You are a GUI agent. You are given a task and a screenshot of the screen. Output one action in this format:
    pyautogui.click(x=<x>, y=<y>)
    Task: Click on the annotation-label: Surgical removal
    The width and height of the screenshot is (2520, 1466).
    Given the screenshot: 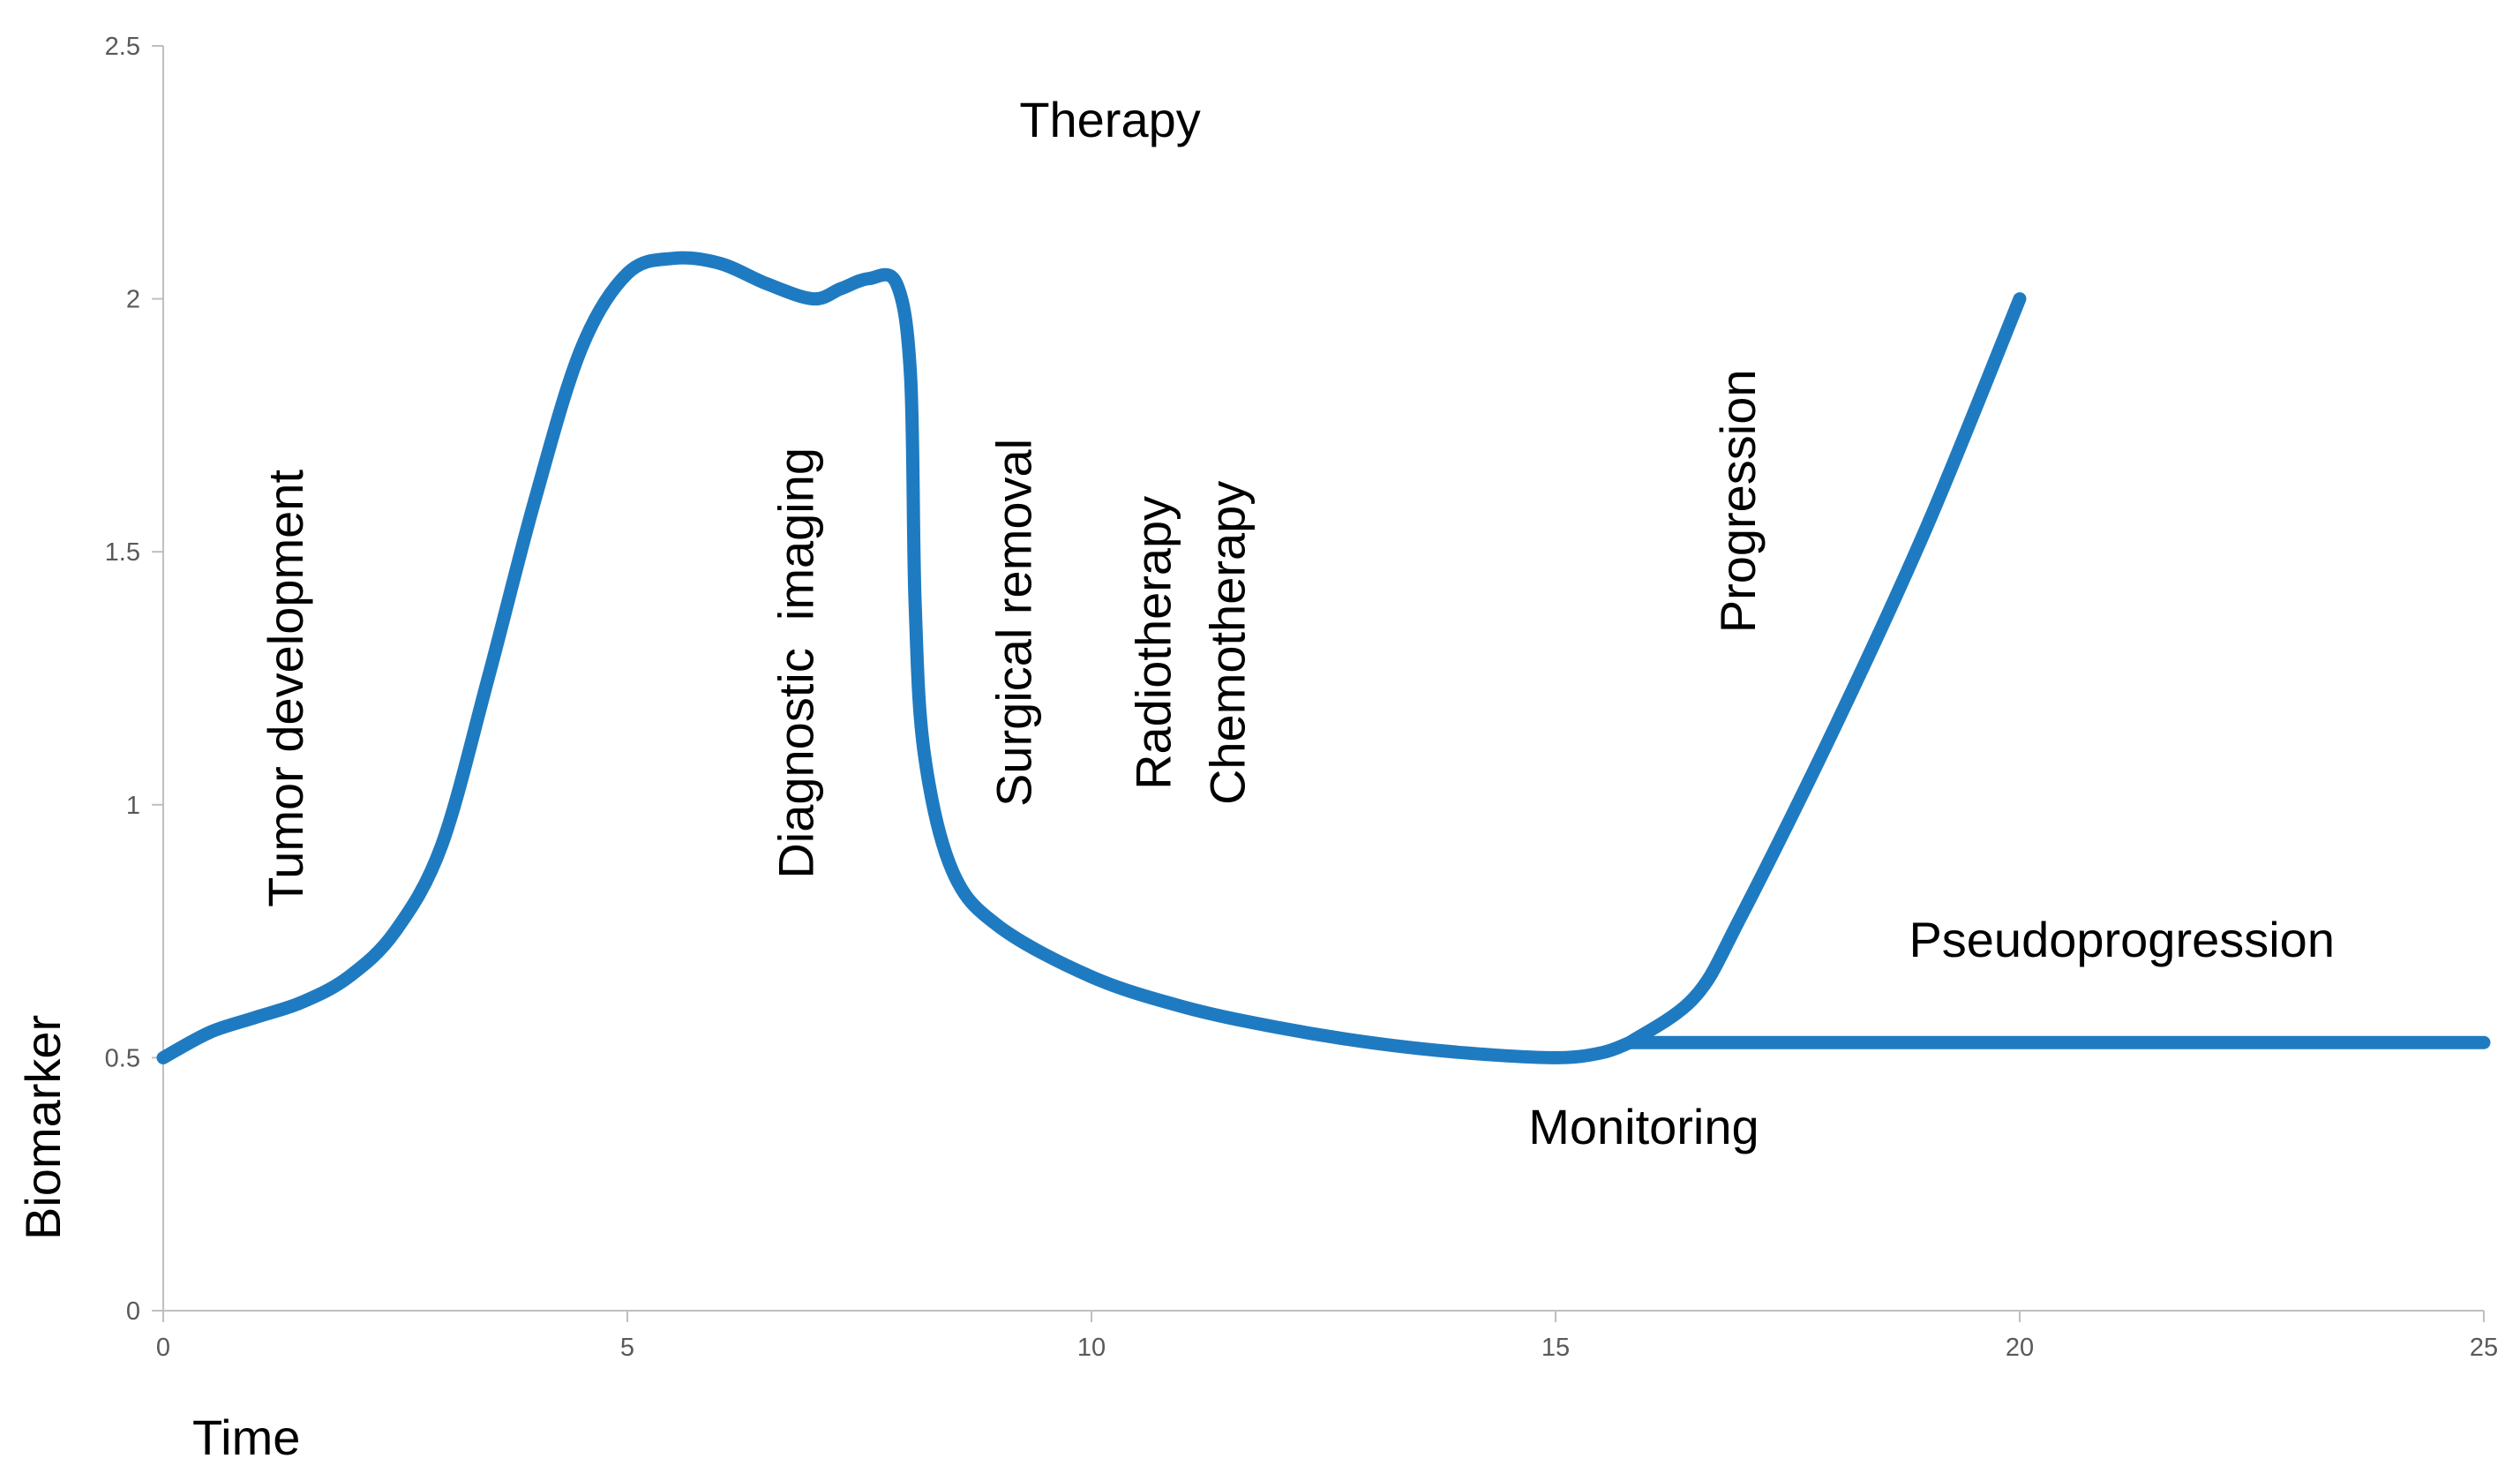 What is the action you would take?
    pyautogui.click(x=1014, y=623)
    